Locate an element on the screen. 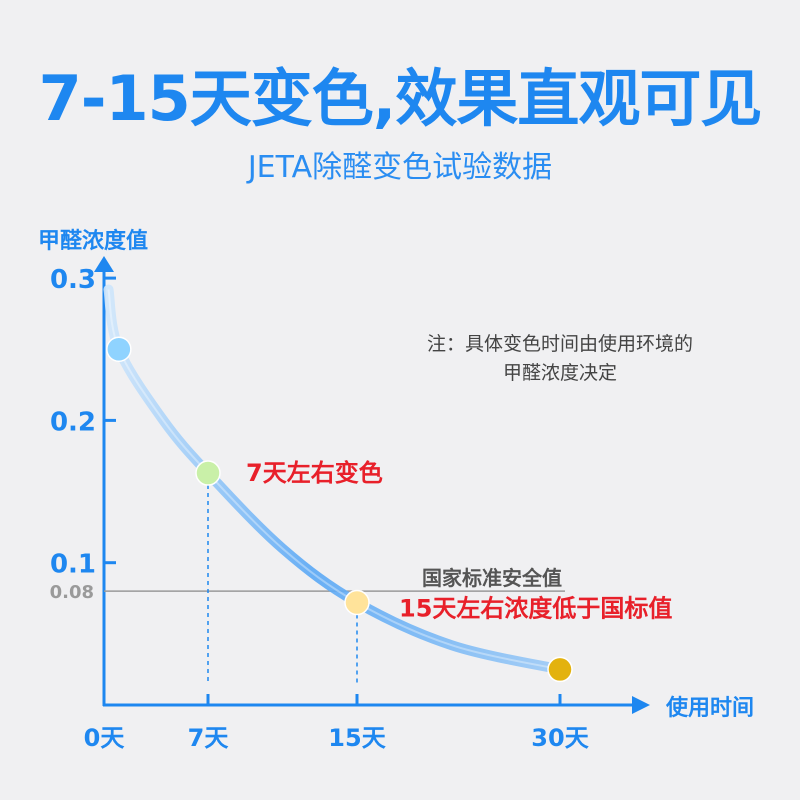 This screenshot has width=800, height=800. x-tick-label-2: 15天 is located at coordinates (356, 738).